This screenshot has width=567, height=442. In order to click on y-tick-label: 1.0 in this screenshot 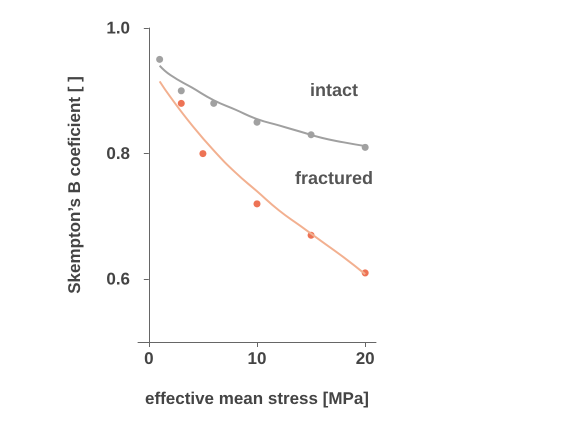, I will do `click(118, 28)`.